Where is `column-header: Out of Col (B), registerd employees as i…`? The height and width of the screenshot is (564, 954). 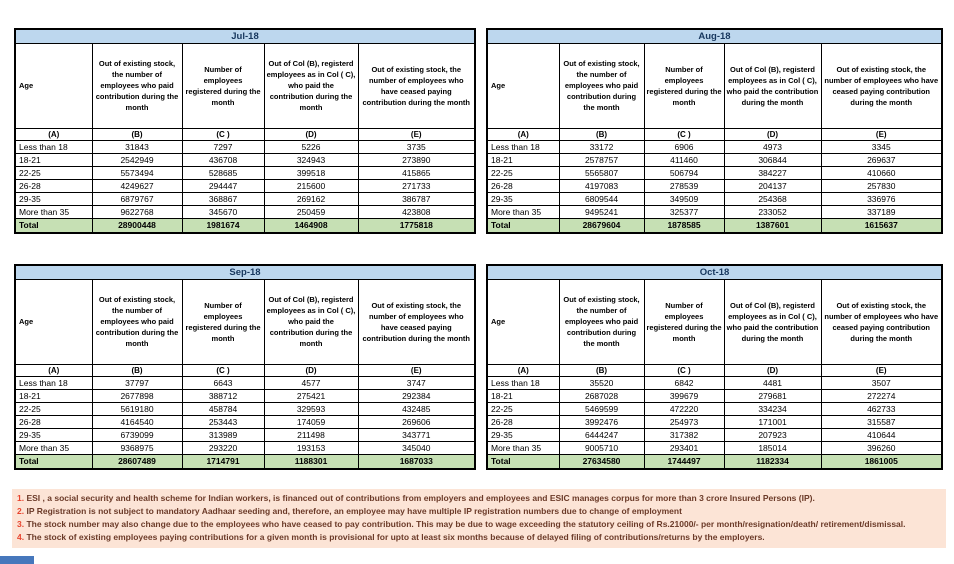
column-header: Out of Col (B), registerd employees as i… is located at coordinates (311, 85).